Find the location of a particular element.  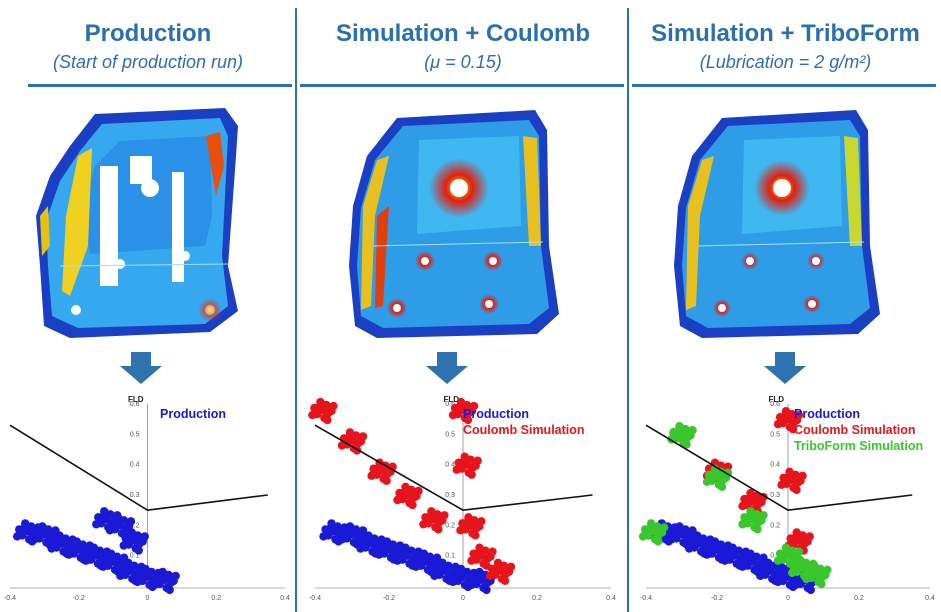

strain-contour-image is located at coordinates (137, 223).